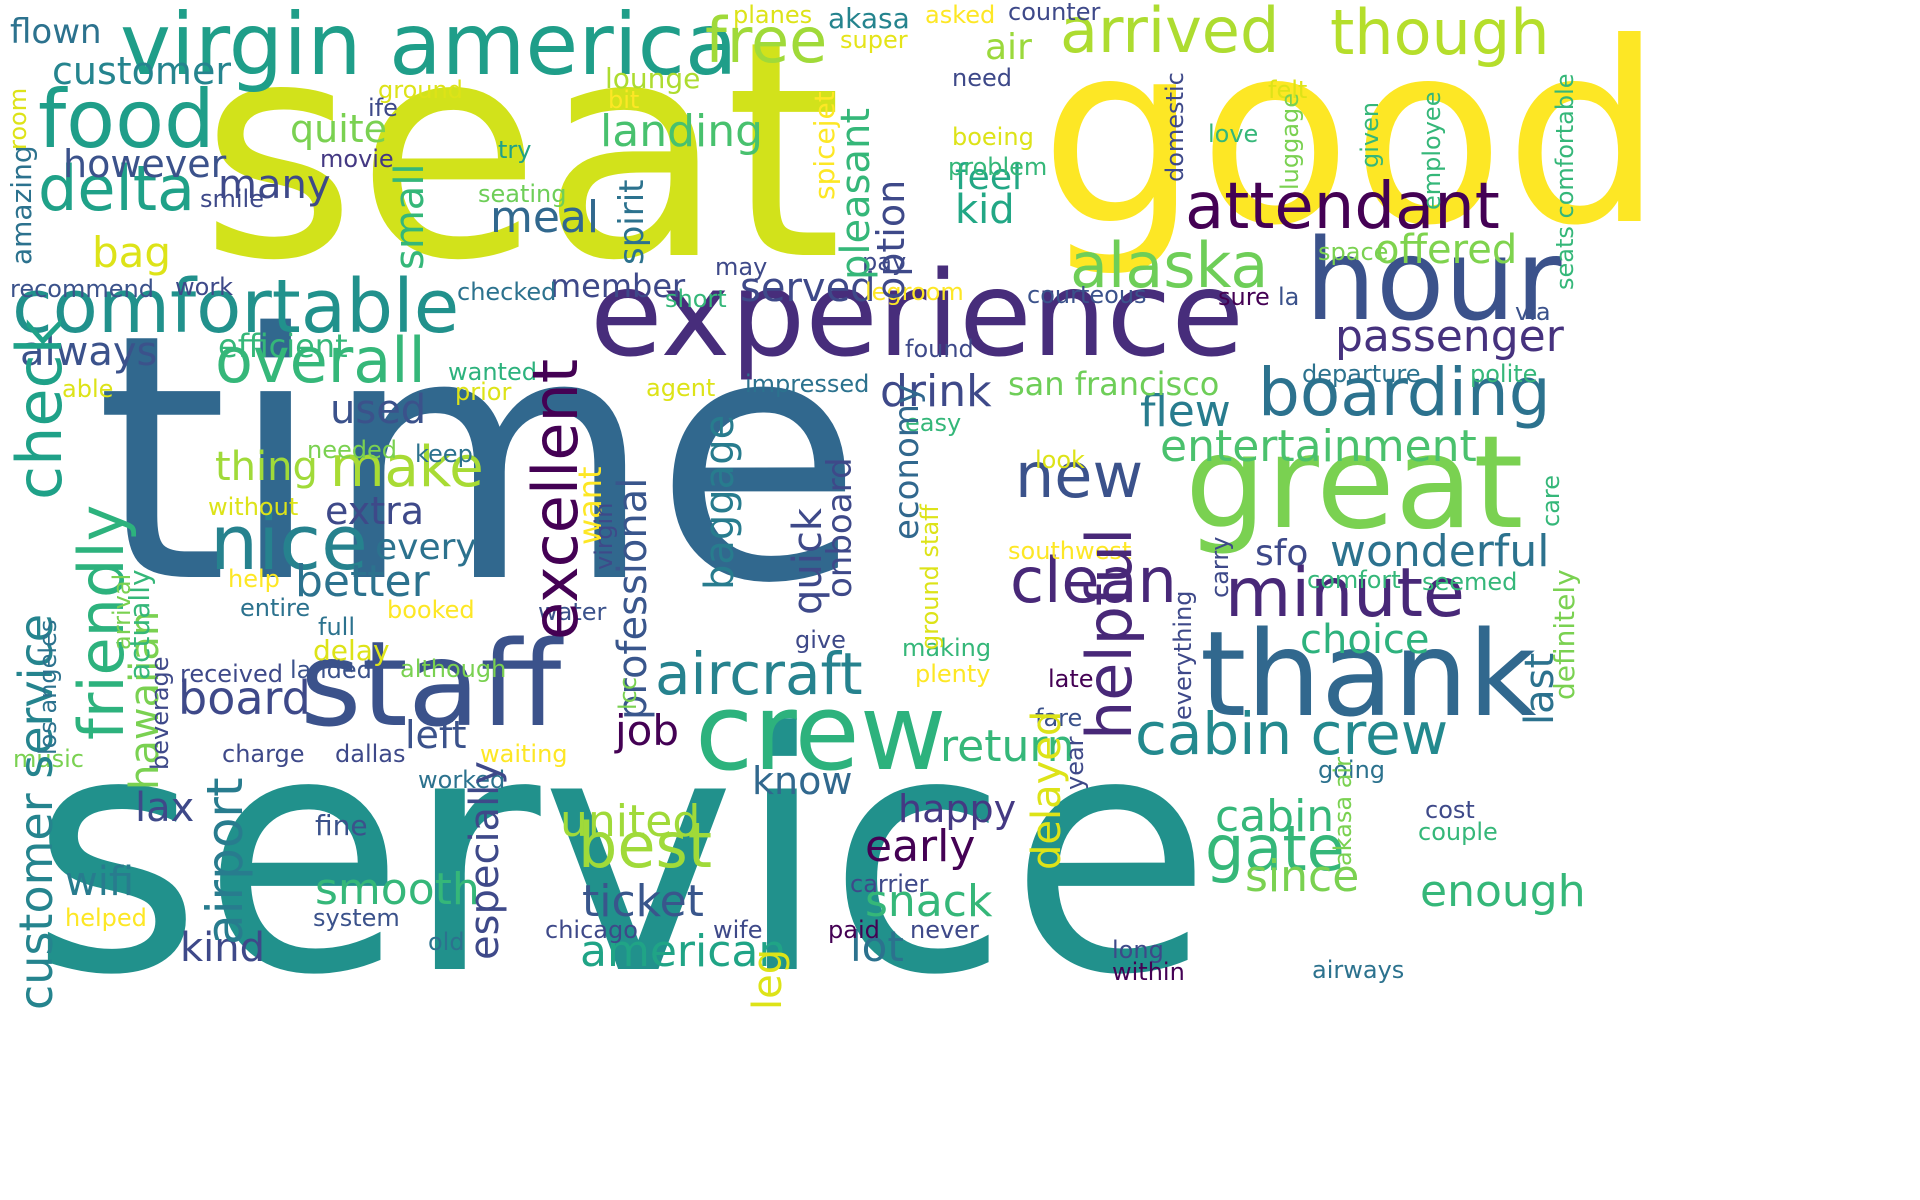 Image resolution: width=1920 pixels, height=1200 pixels. I want to click on word-wonderful: wonderful, so click(1440, 551).